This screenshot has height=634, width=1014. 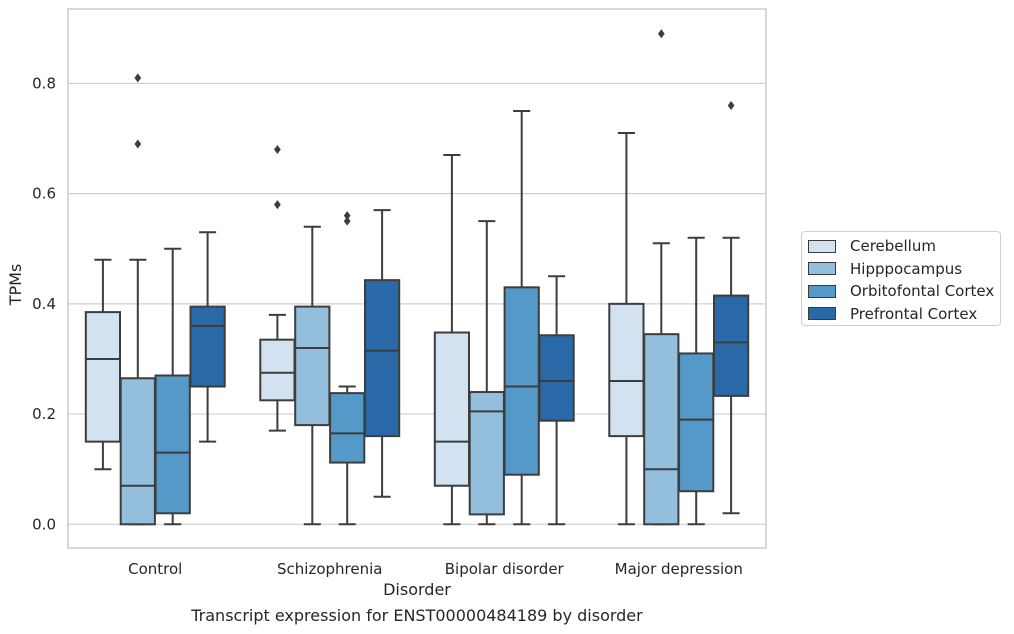 I want to click on x-tick-label: Control, so click(x=155, y=569).